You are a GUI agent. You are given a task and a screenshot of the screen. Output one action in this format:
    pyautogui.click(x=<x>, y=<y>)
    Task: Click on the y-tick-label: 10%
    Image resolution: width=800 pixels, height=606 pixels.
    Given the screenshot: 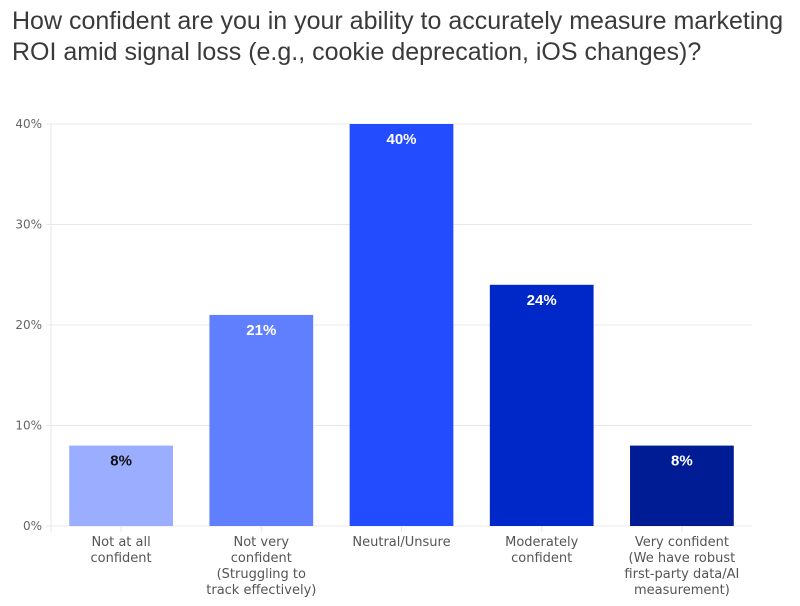 What is the action you would take?
    pyautogui.click(x=28, y=426)
    